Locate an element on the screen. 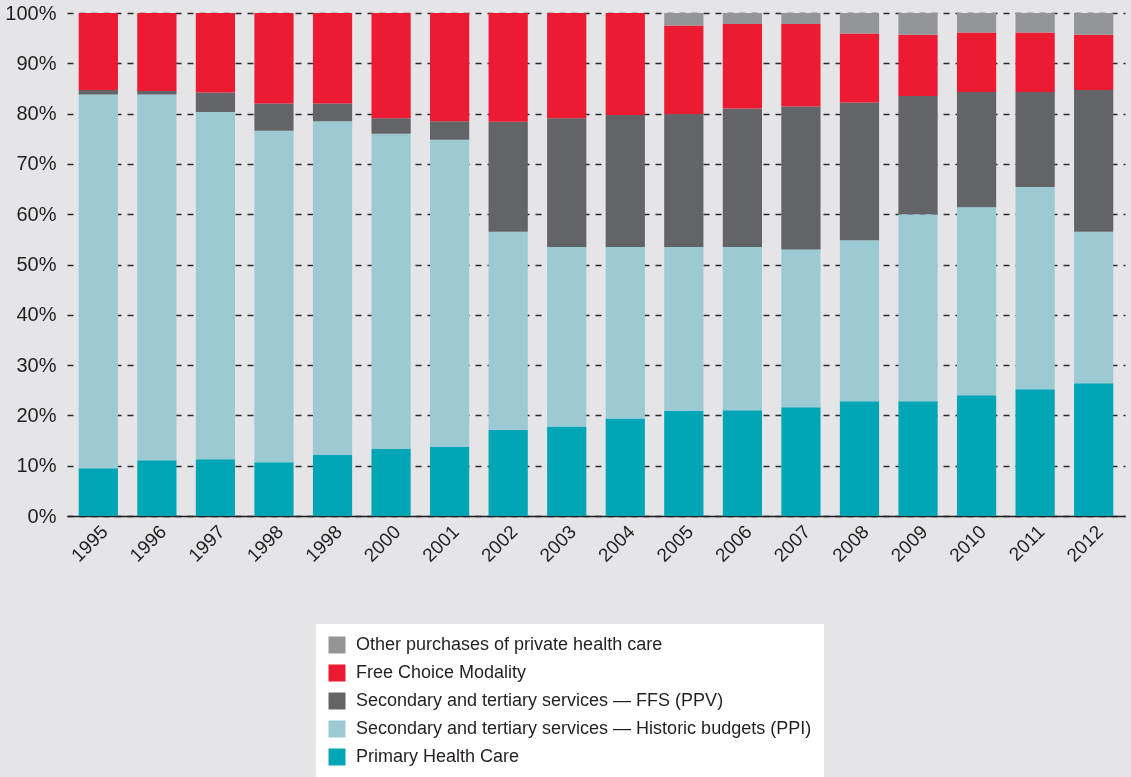 Image resolution: width=1131 pixels, height=777 pixels. y-tick-label: 0% is located at coordinates (42, 515).